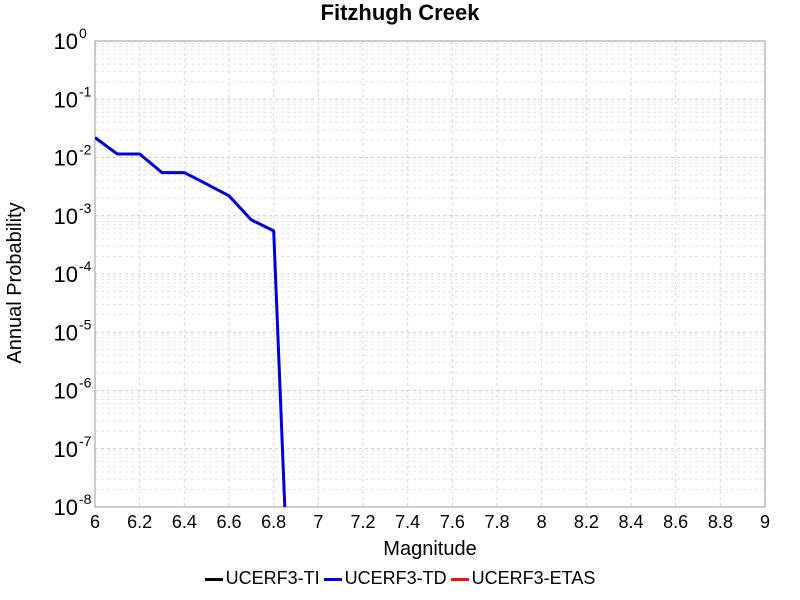  Describe the element at coordinates (184, 522) in the screenshot. I see `x-tick-label-2: 6.4` at that location.